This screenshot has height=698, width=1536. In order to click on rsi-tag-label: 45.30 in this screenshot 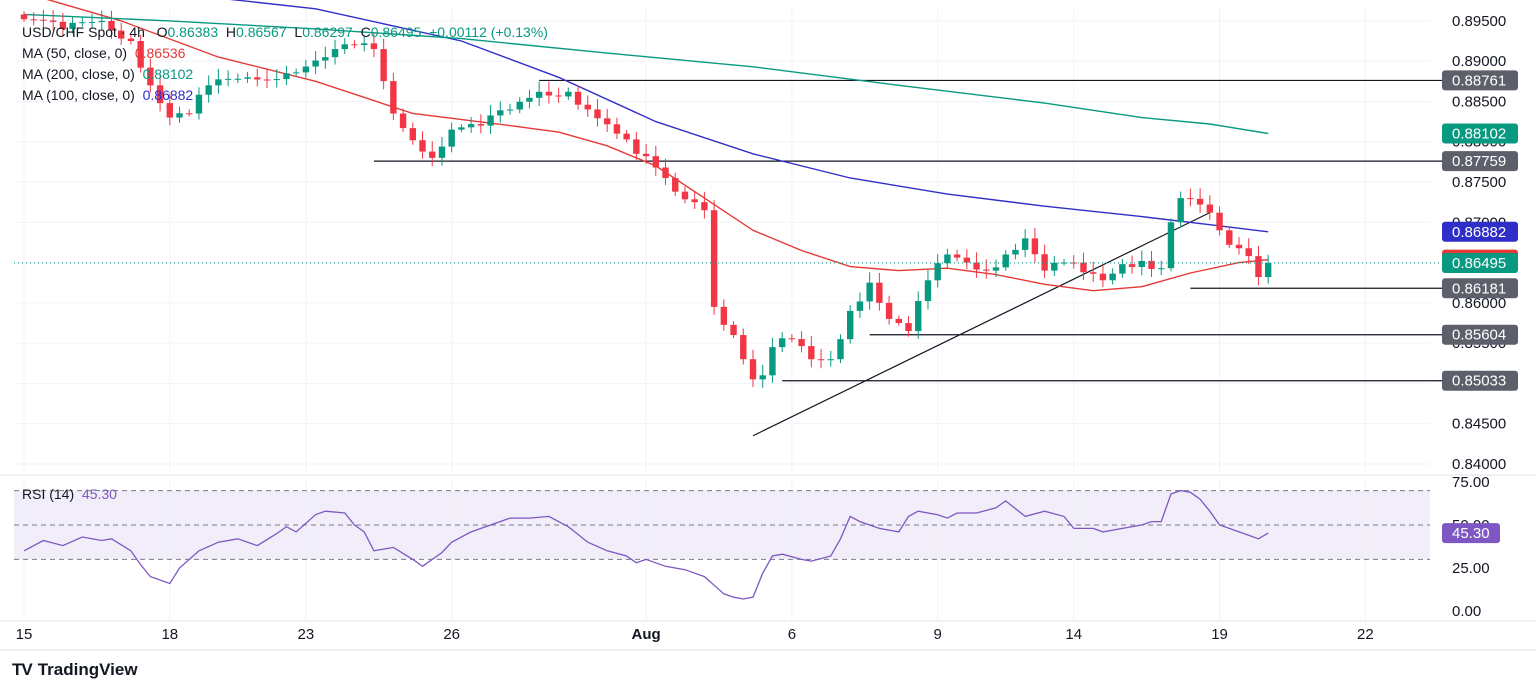, I will do `click(1471, 533)`.